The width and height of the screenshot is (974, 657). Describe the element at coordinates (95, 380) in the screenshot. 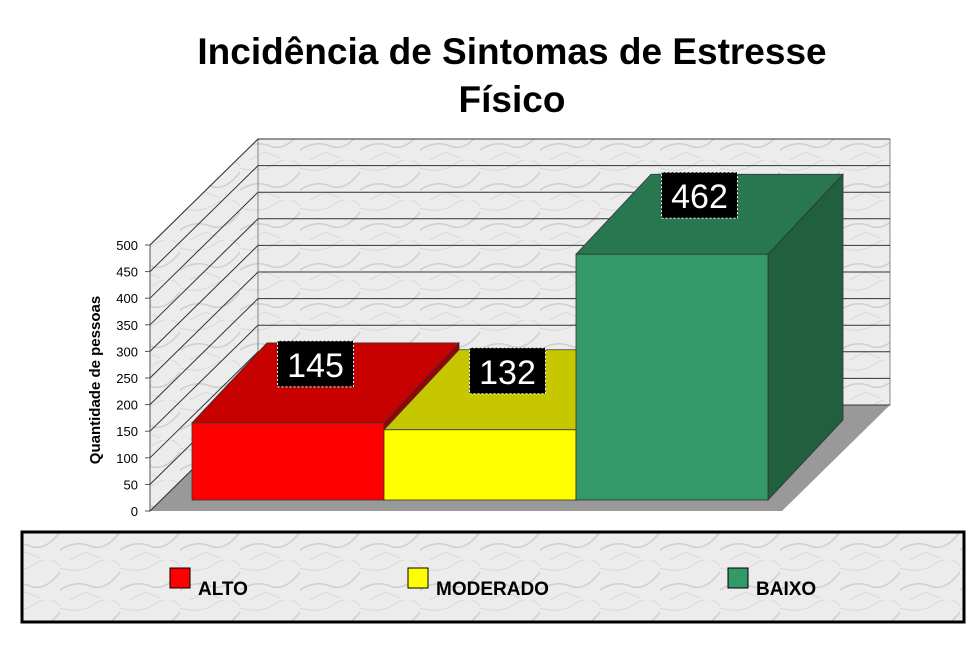

I see `y-axis-label: Quantidade de pessoas` at that location.